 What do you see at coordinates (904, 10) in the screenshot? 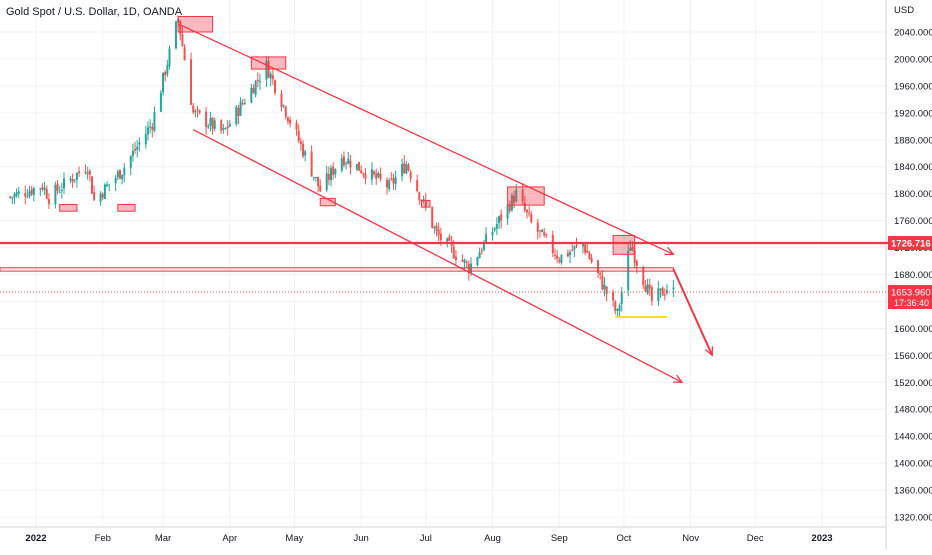
I see `y-axis-label: USD` at bounding box center [904, 10].